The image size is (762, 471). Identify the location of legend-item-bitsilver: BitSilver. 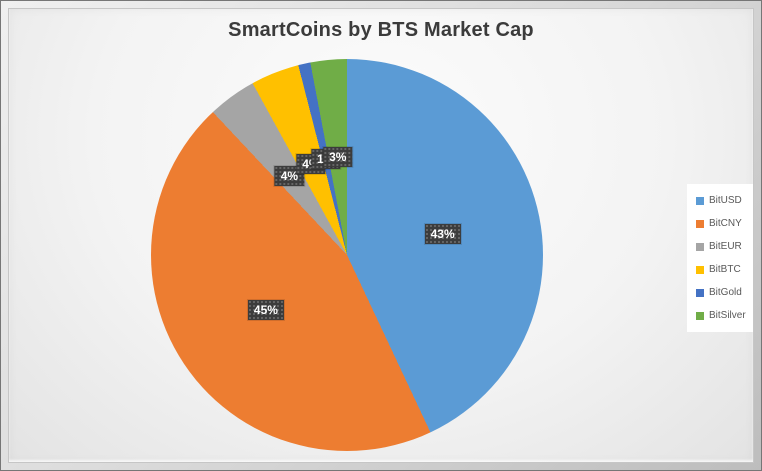
(724, 315).